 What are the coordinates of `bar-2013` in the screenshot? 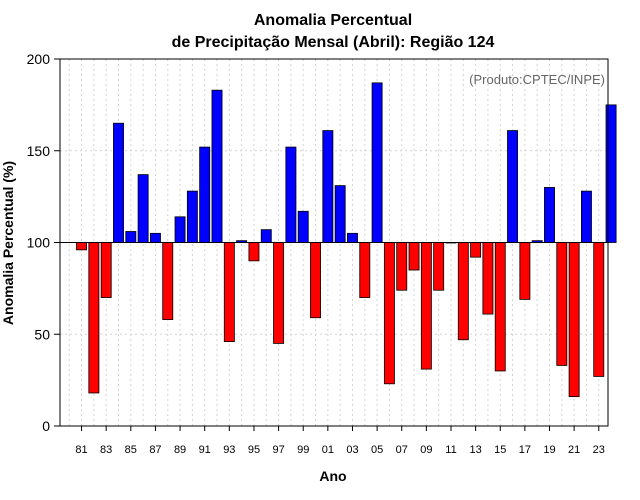 It's located at (476, 250).